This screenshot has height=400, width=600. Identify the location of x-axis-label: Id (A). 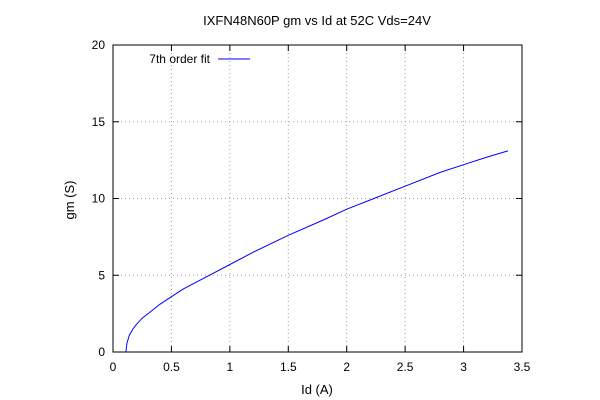
(317, 389).